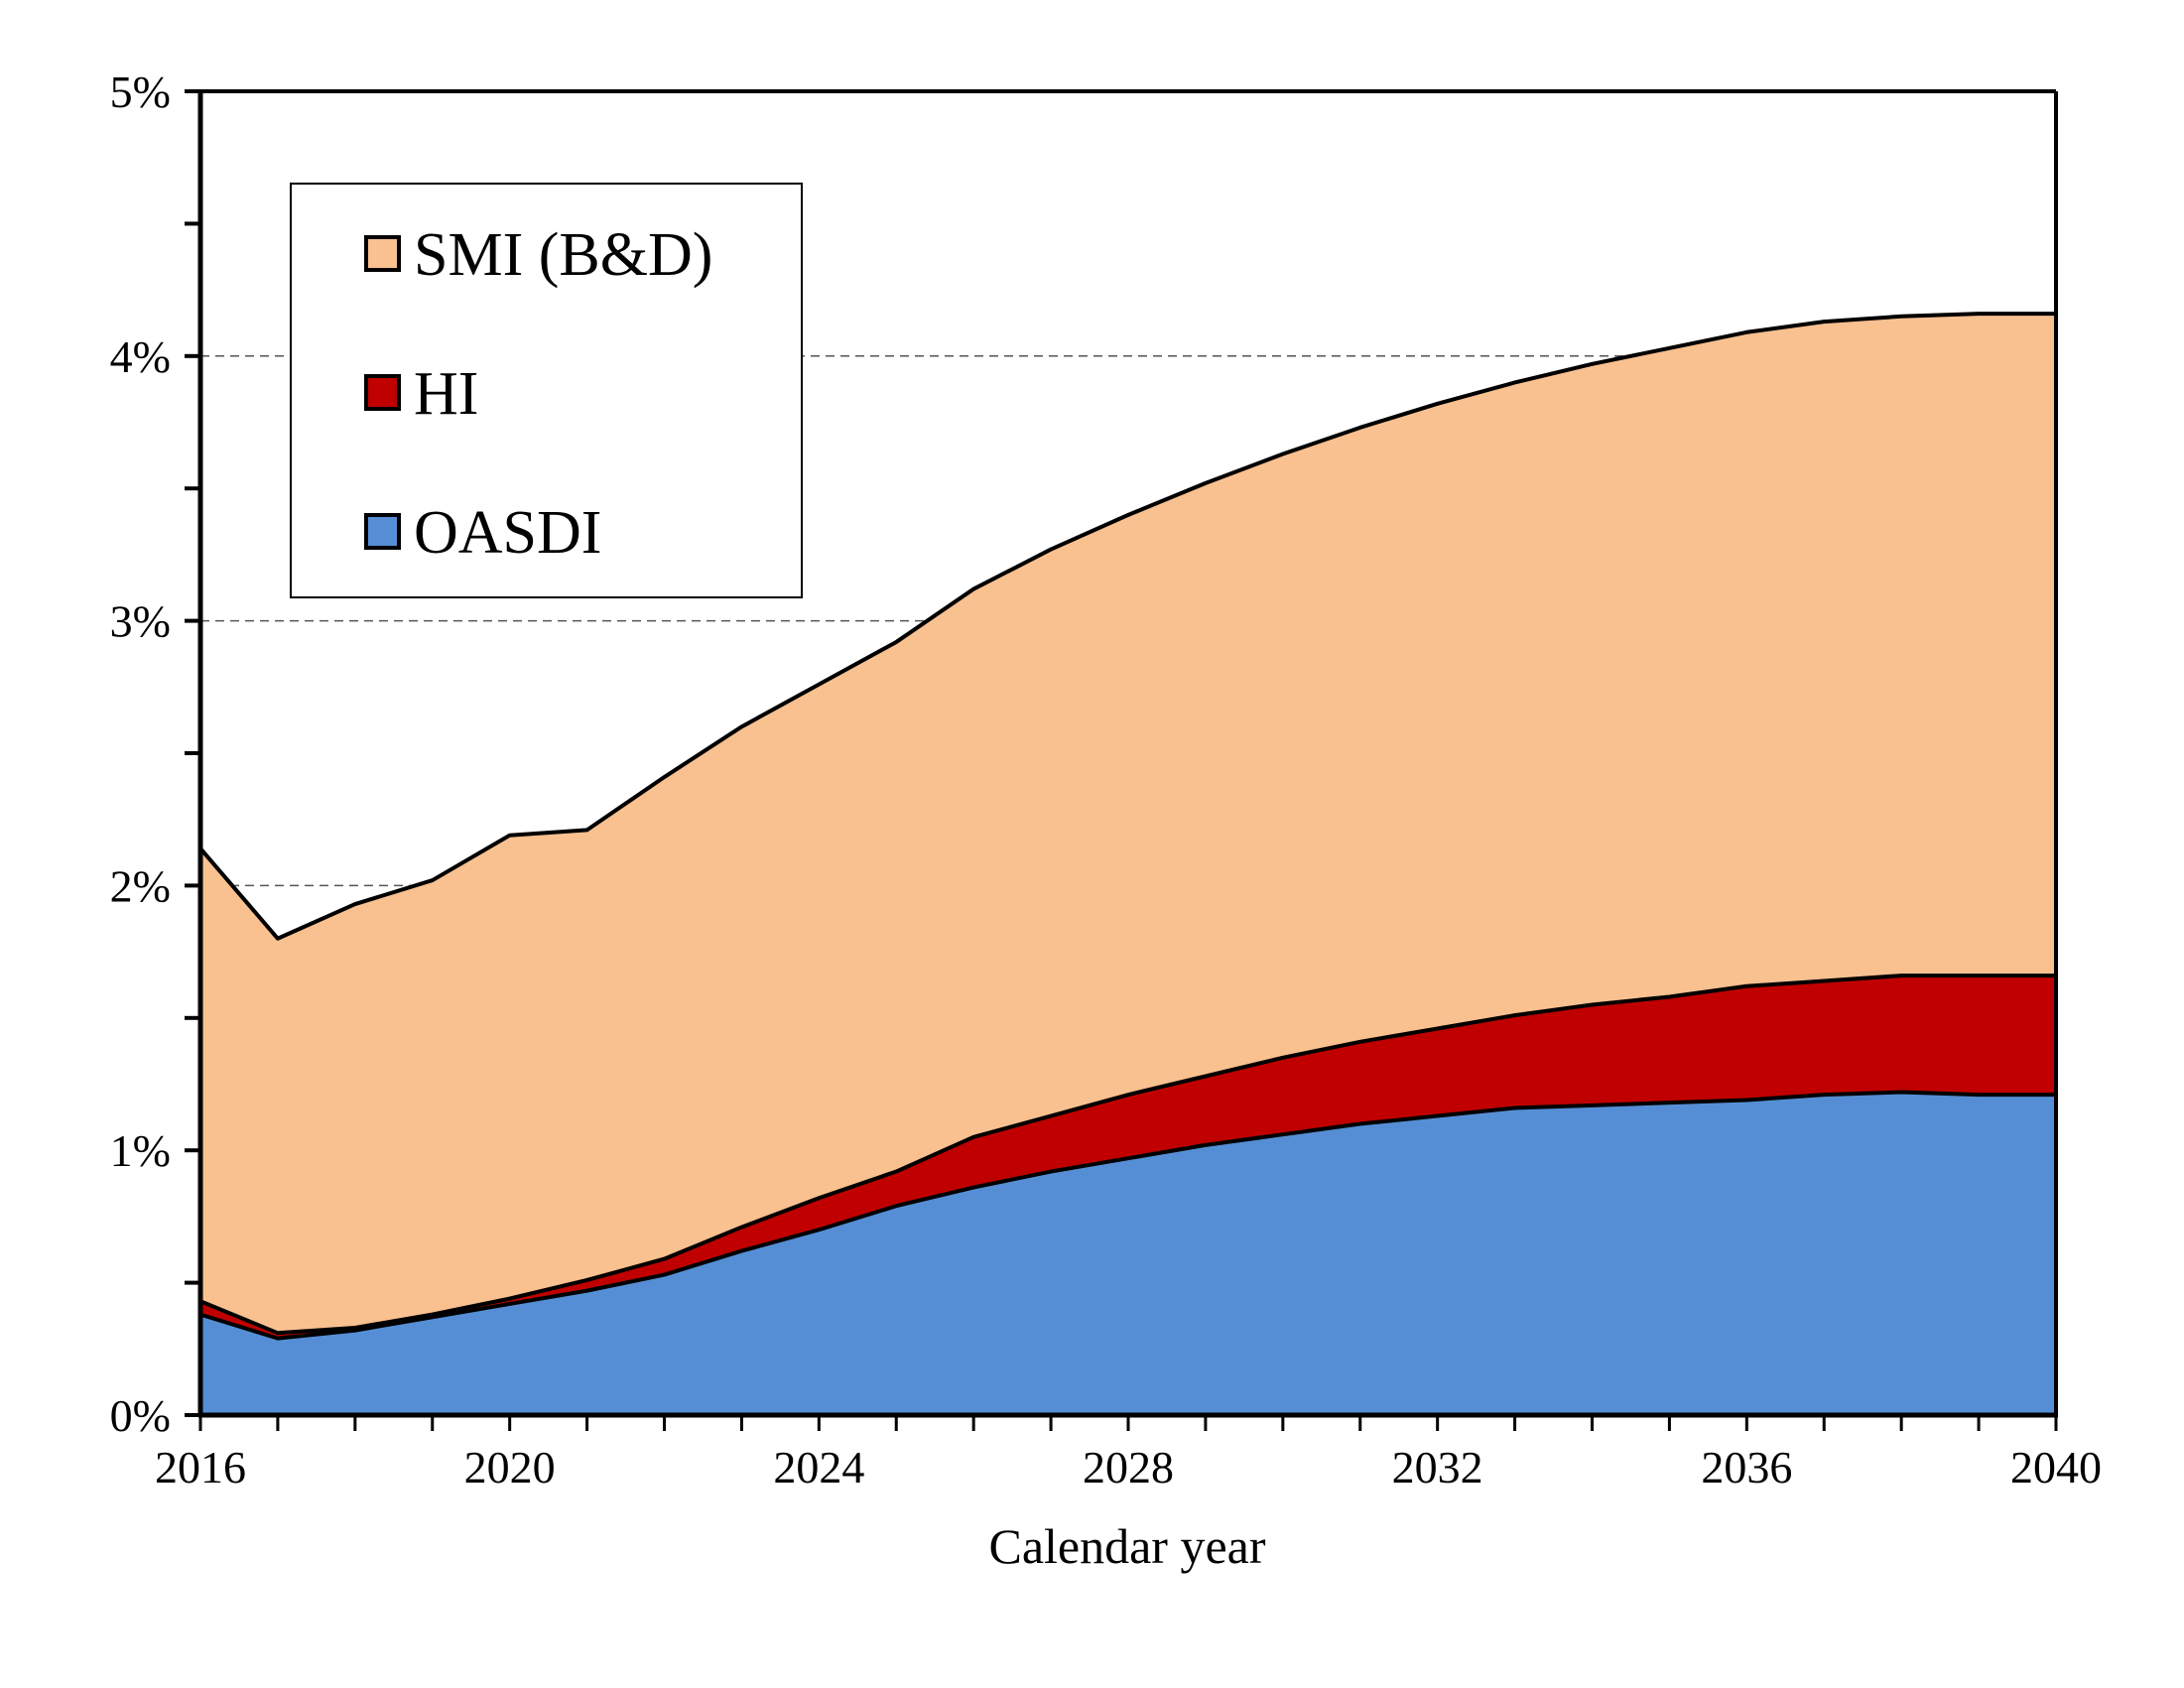 The image size is (2184, 1688). What do you see at coordinates (140, 622) in the screenshot?
I see `y-tick-label: 3%` at bounding box center [140, 622].